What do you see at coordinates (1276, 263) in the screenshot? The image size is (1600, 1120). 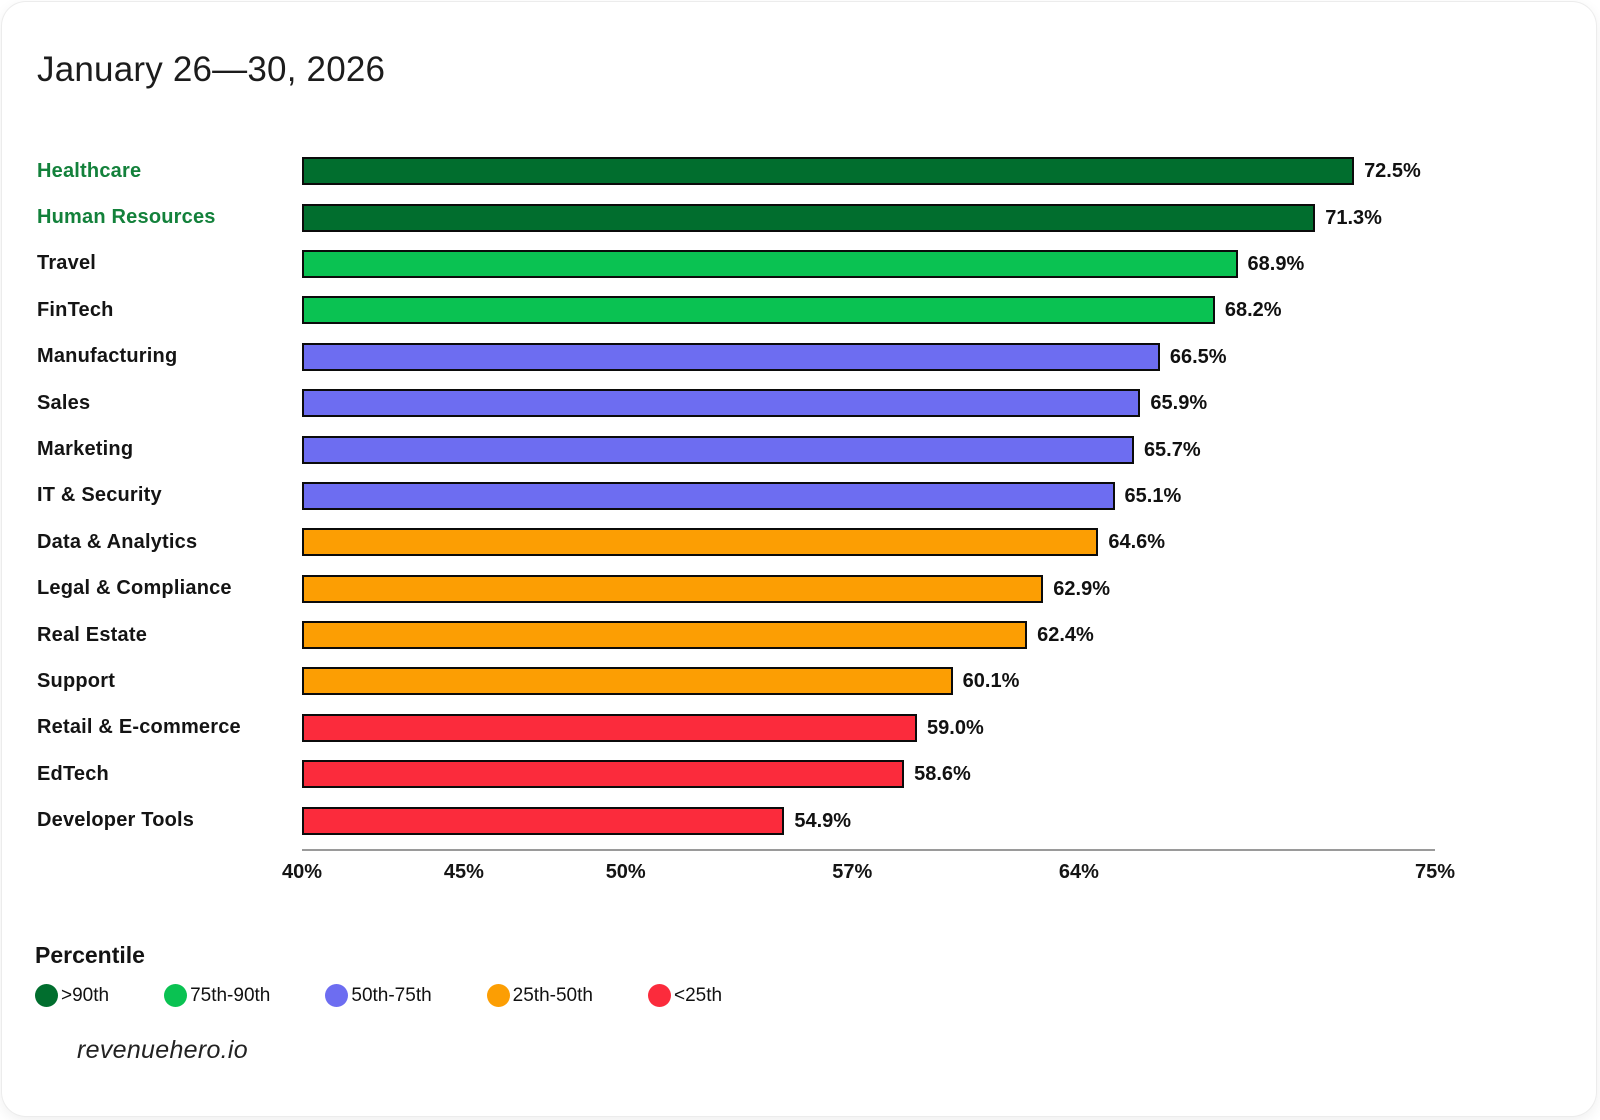 I see `value-label: 68.9%` at bounding box center [1276, 263].